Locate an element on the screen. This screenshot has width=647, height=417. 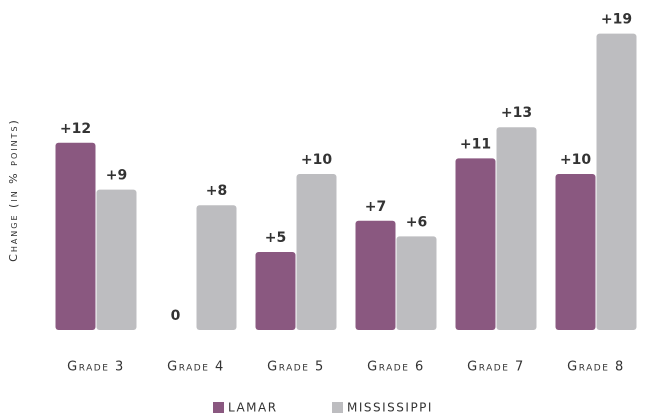
value-label: +19 is located at coordinates (616, 20).